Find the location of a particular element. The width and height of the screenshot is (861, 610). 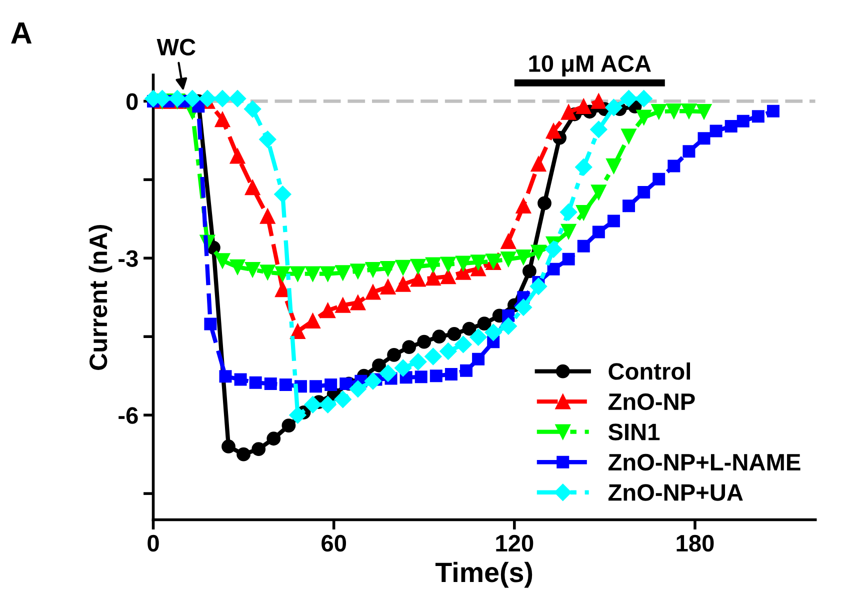

y-tick-label: -6 is located at coordinates (128, 415).